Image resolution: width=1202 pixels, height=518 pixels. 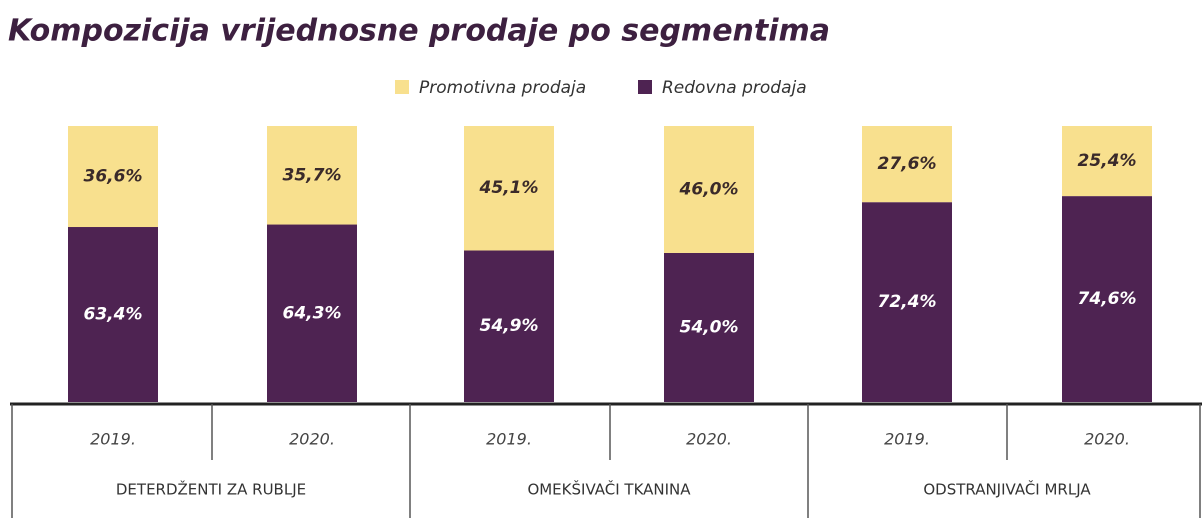 What do you see at coordinates (502, 88) in the screenshot?
I see `legend-label: Promotivna prodaja` at bounding box center [502, 88].